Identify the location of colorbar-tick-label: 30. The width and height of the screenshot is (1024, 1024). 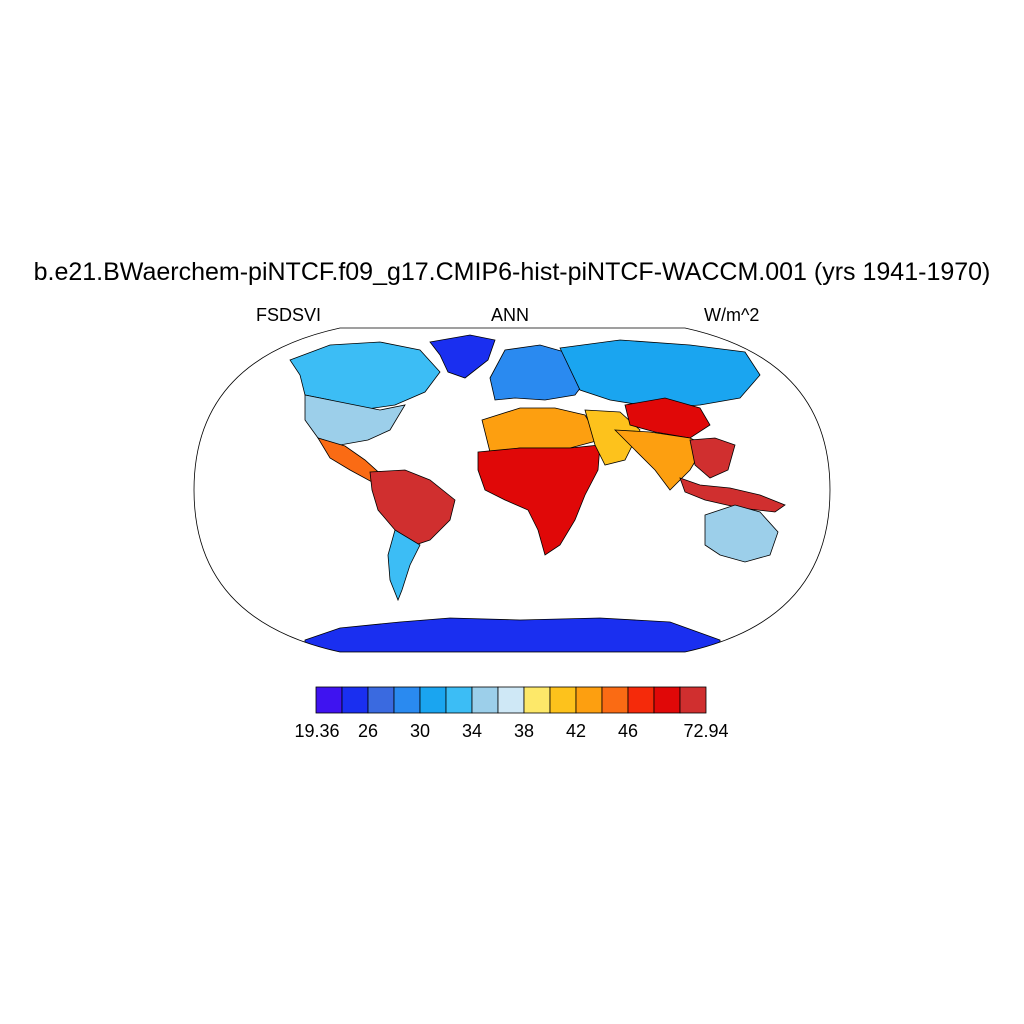
(420, 731).